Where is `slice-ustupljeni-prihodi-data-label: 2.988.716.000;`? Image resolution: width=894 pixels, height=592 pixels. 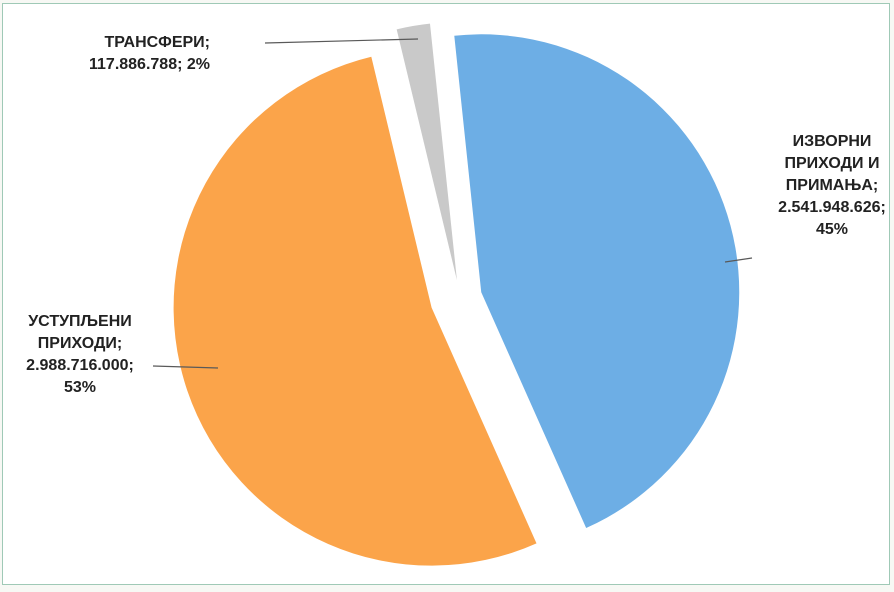 slice-ustupljeni-prihodi-data-label: 2.988.716.000; is located at coordinates (80, 365).